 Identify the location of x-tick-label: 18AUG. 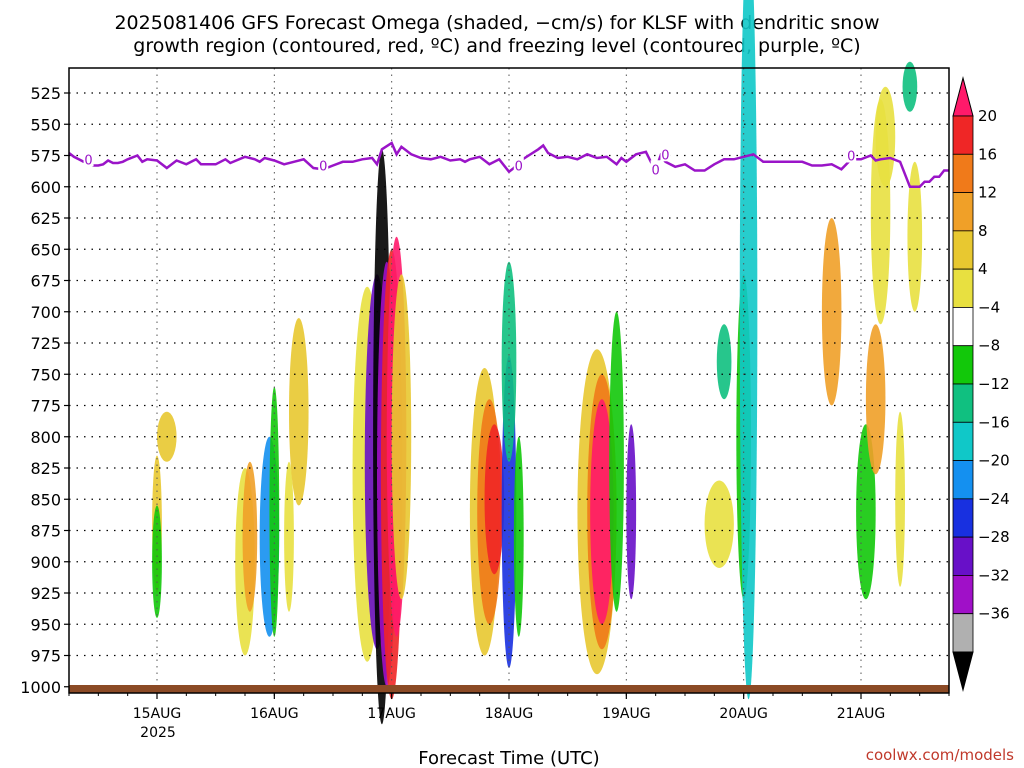
(509, 714).